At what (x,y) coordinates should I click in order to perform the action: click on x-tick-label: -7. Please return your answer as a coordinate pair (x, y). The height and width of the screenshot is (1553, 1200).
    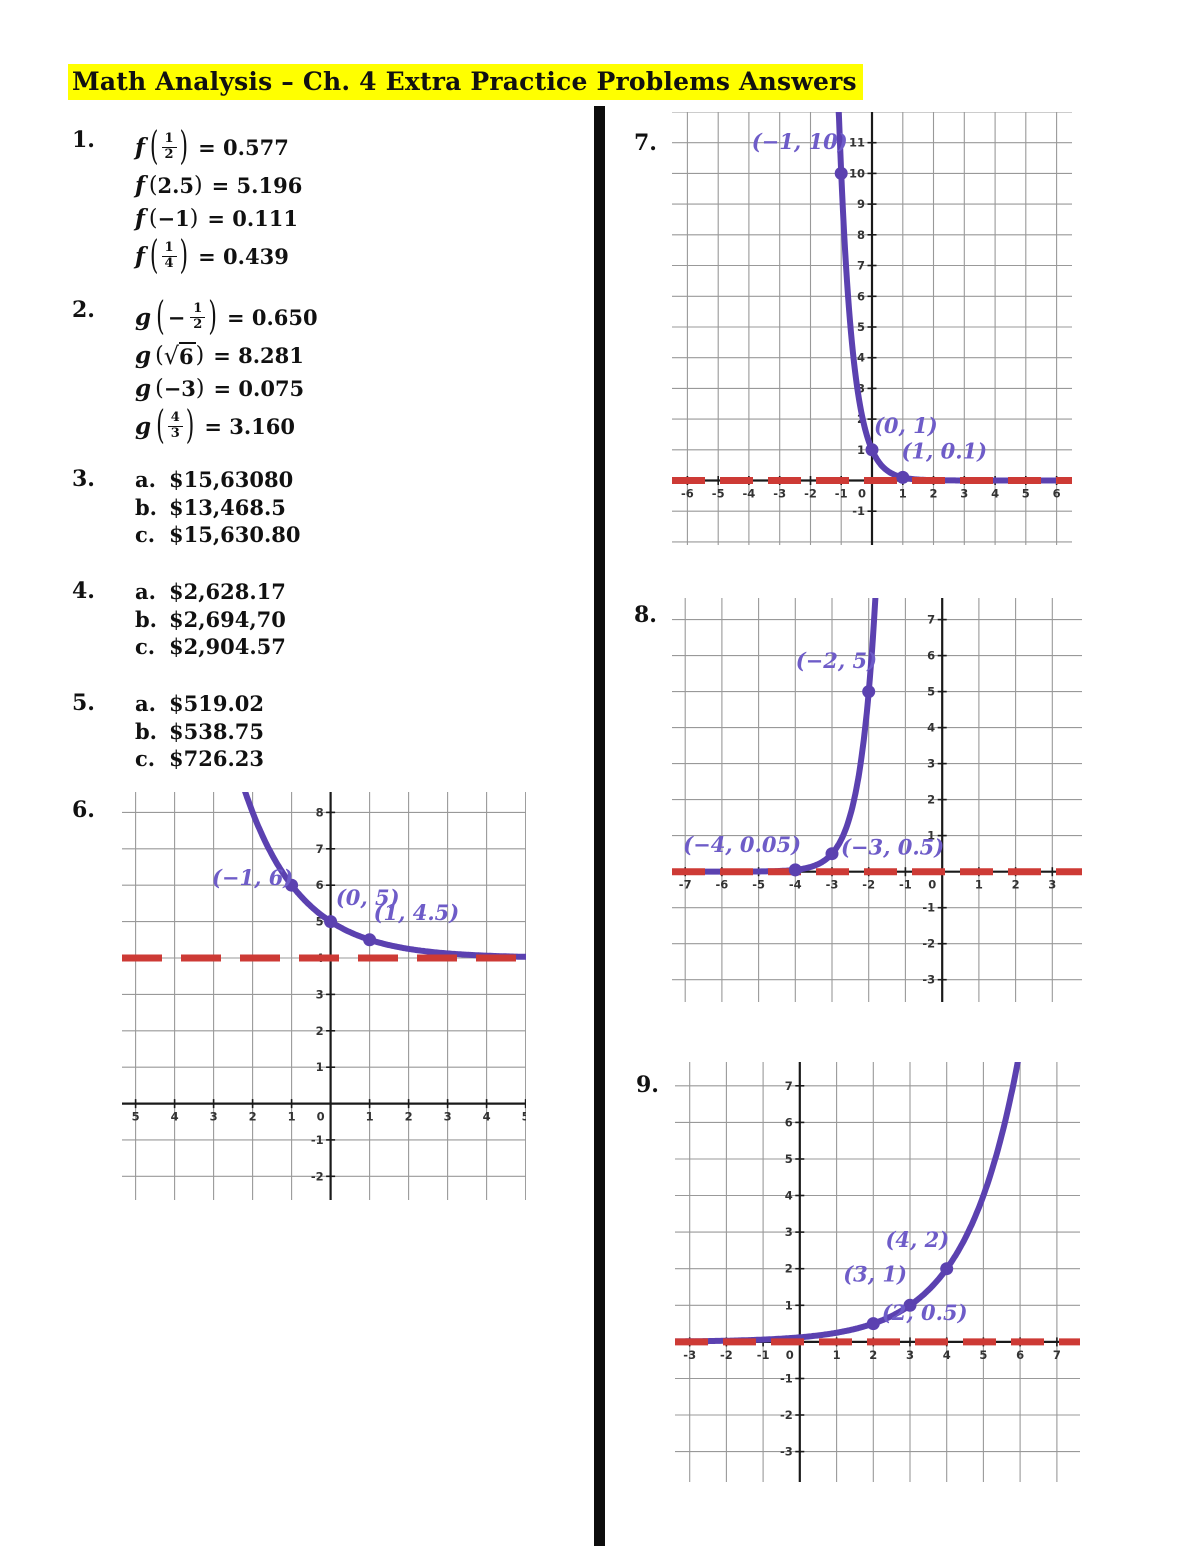
    Looking at the image, I should click on (685, 885).